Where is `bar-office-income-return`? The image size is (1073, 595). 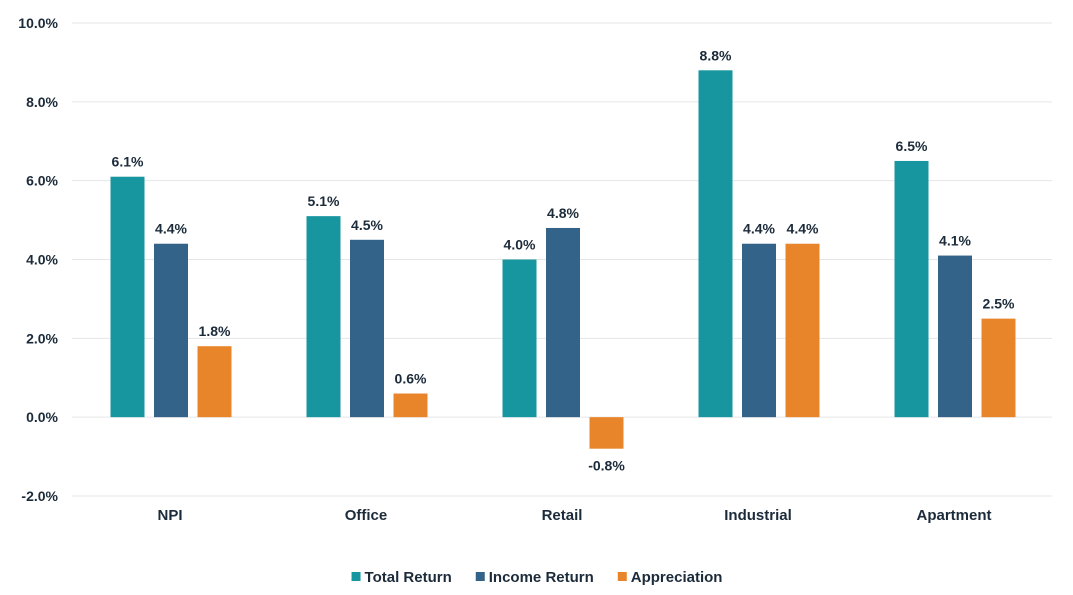
bar-office-income-return is located at coordinates (367, 328).